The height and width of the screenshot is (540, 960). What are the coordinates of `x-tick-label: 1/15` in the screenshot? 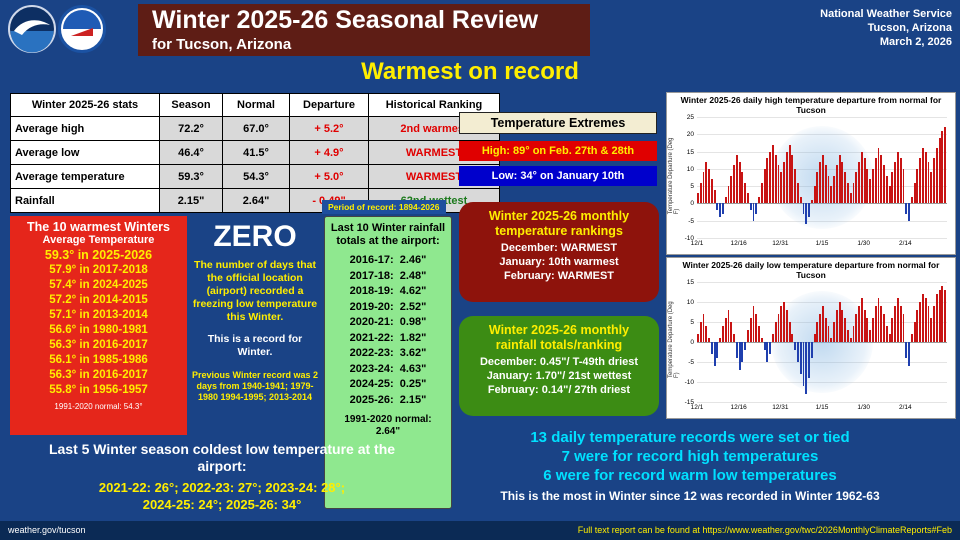 It's located at (822, 407).